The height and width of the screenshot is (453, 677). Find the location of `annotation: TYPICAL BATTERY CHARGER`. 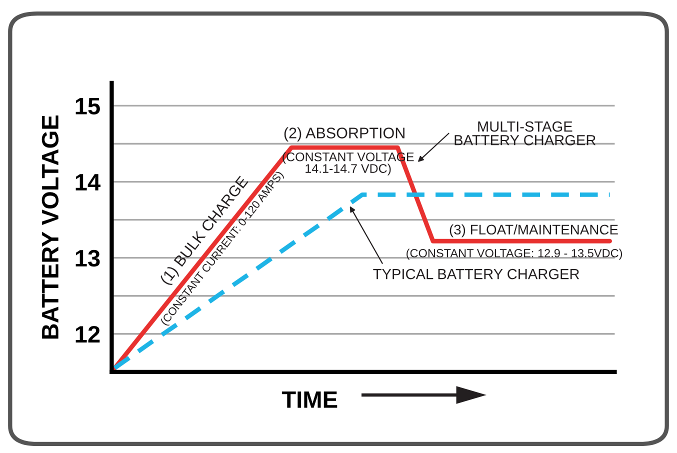

annotation: TYPICAL BATTERY CHARGER is located at coordinates (476, 274).